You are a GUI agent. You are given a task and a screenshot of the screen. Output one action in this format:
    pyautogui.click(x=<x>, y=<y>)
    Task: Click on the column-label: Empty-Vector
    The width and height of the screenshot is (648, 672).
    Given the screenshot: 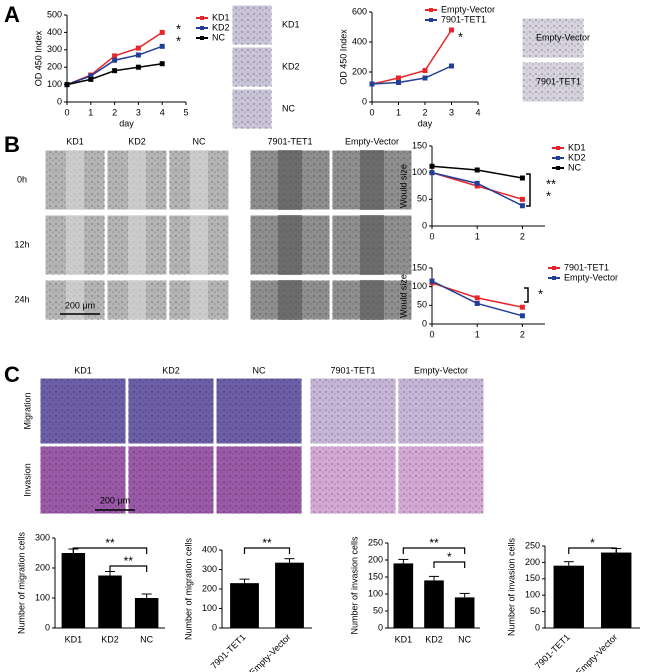 What is the action you would take?
    pyautogui.click(x=441, y=370)
    